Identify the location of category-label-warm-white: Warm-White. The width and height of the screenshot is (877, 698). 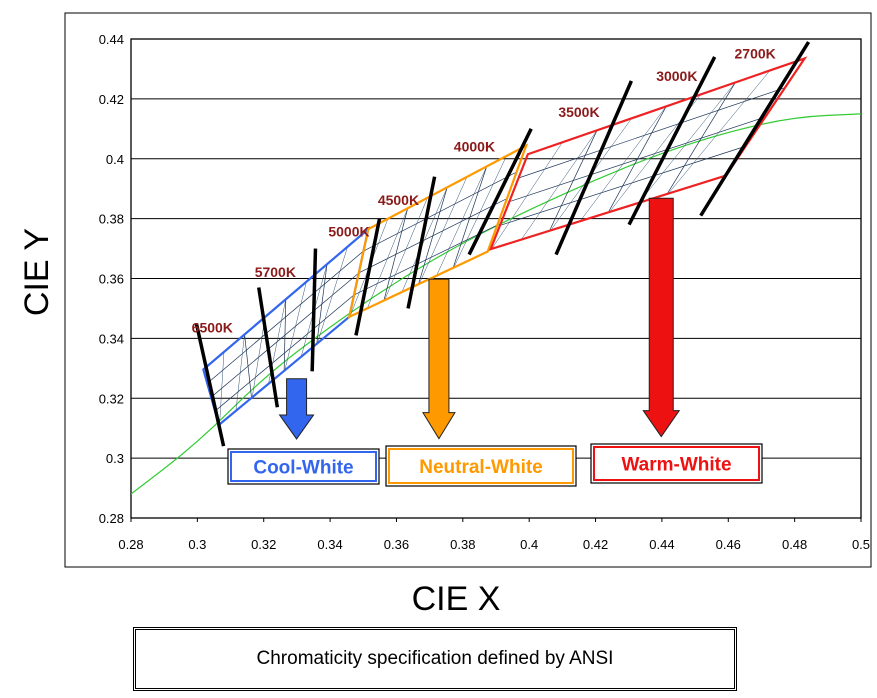
(676, 465).